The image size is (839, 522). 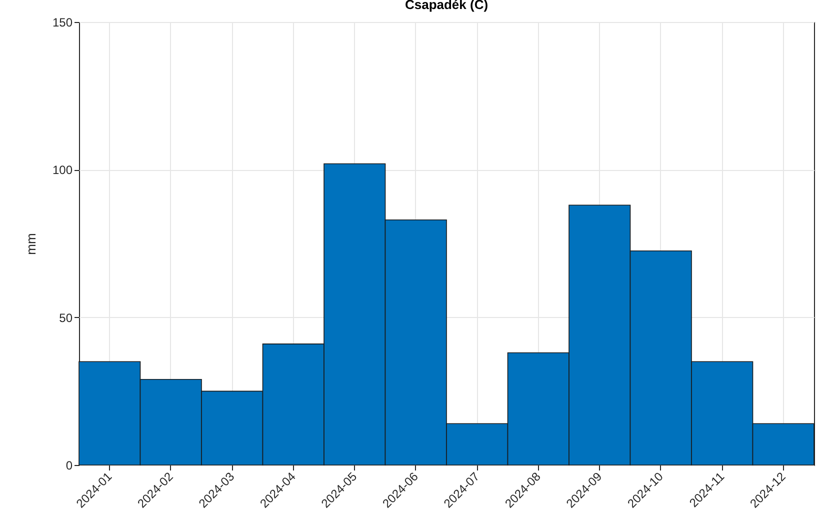 I want to click on y-tick-label: 100, so click(x=62, y=170).